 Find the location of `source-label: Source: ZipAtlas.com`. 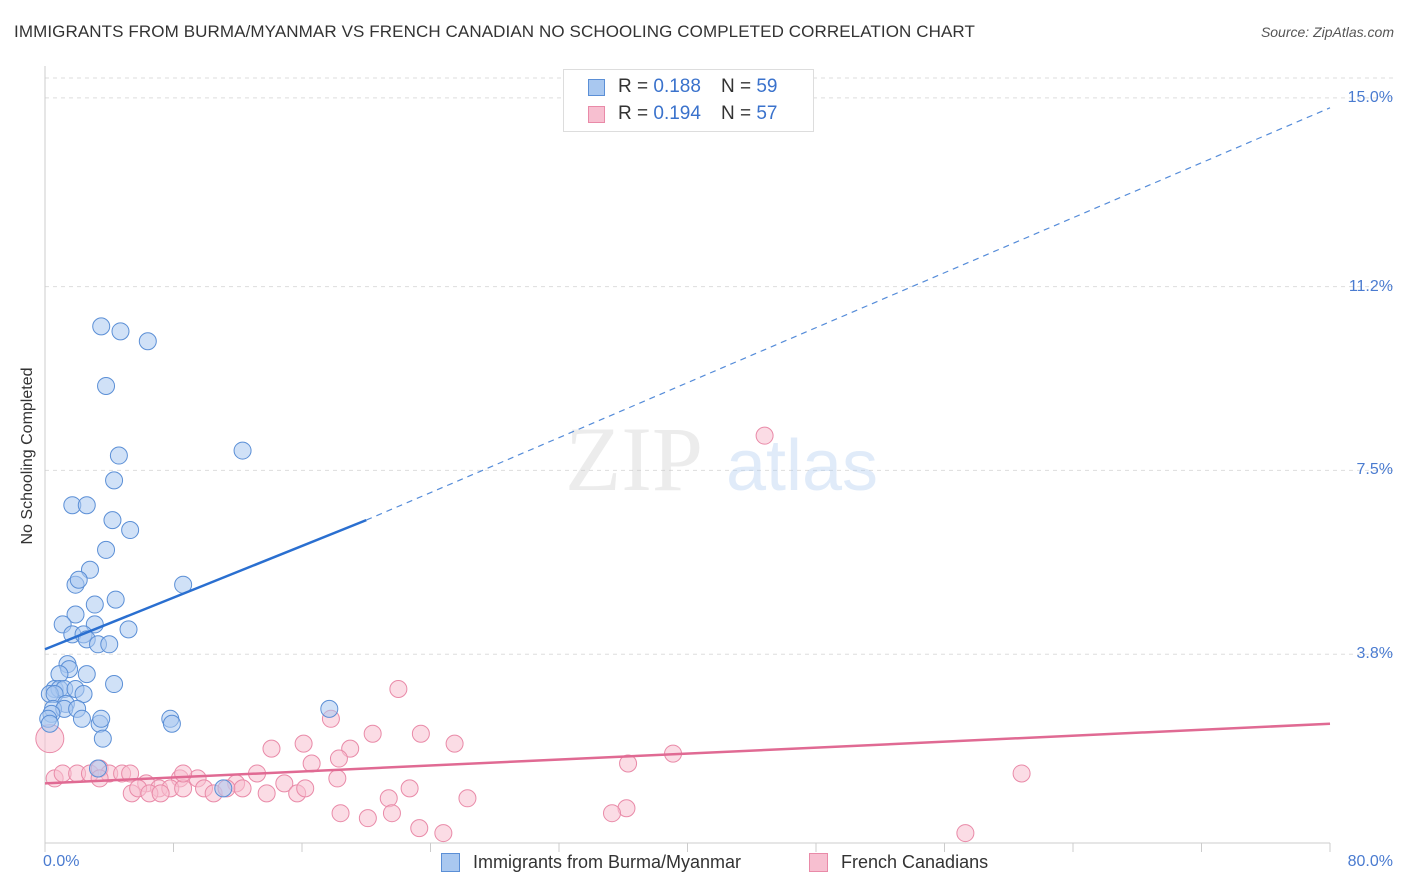

source-label: Source: ZipAtlas.com is located at coordinates (1327, 32).